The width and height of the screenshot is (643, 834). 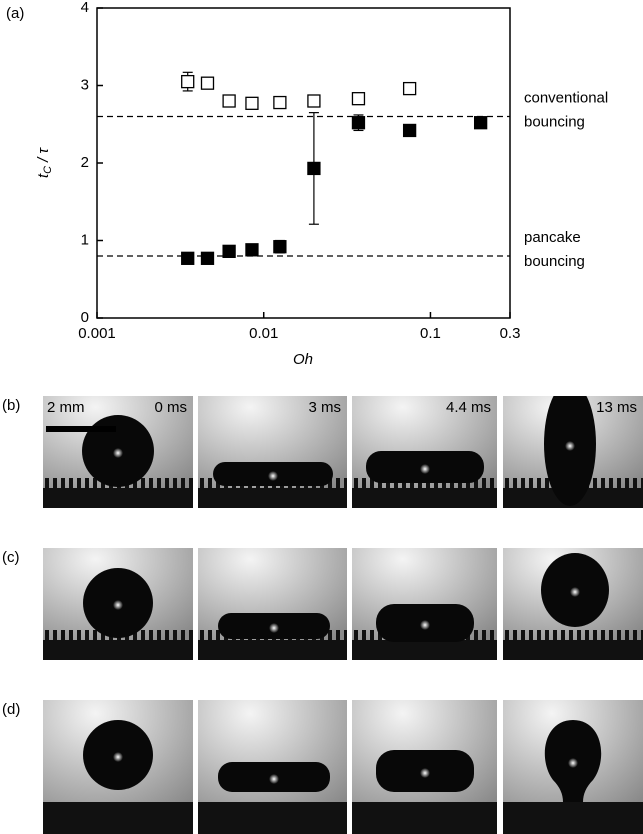 What do you see at coordinates (11, 405) in the screenshot?
I see `row-label: (b)` at bounding box center [11, 405].